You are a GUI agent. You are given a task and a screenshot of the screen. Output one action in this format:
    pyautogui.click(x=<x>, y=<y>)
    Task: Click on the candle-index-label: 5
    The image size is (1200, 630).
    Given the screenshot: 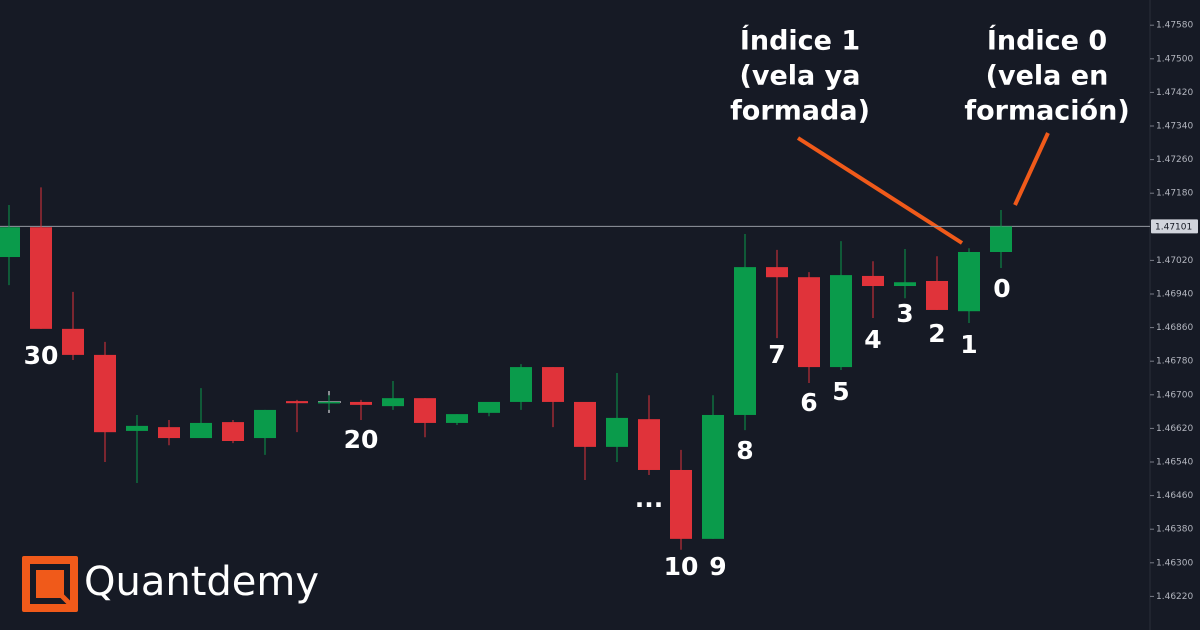 What is the action you would take?
    pyautogui.click(x=840, y=391)
    